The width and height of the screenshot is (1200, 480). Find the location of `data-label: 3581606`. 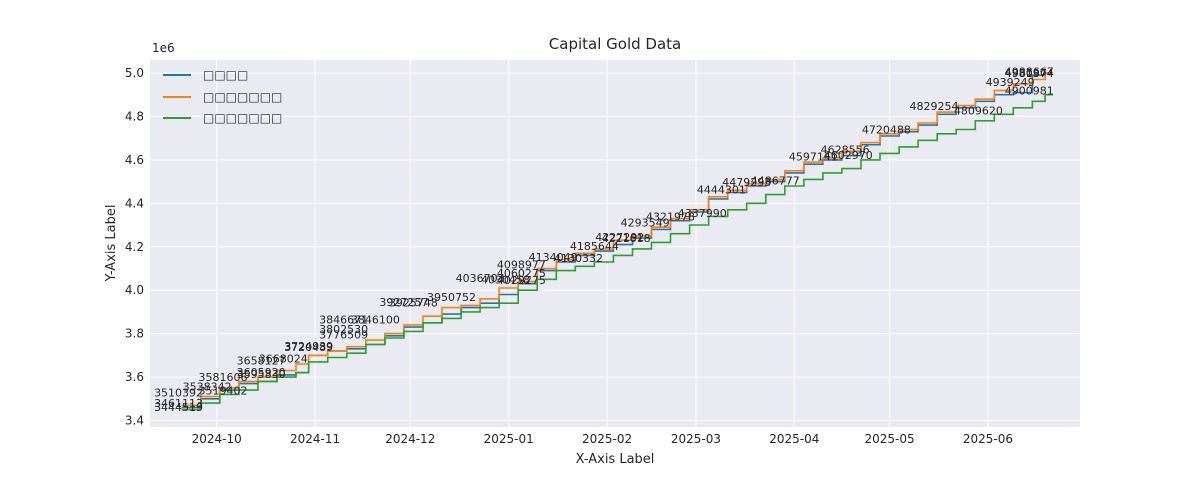

data-label: 3581606 is located at coordinates (223, 377).